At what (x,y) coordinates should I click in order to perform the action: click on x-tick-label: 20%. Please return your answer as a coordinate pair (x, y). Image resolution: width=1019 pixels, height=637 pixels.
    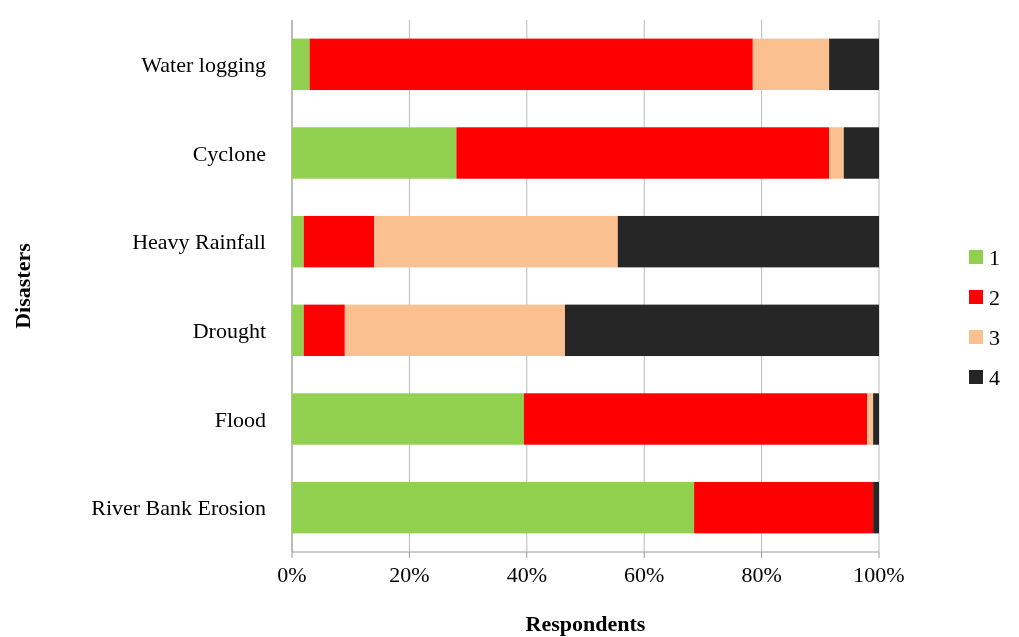
    Looking at the image, I should click on (409, 574).